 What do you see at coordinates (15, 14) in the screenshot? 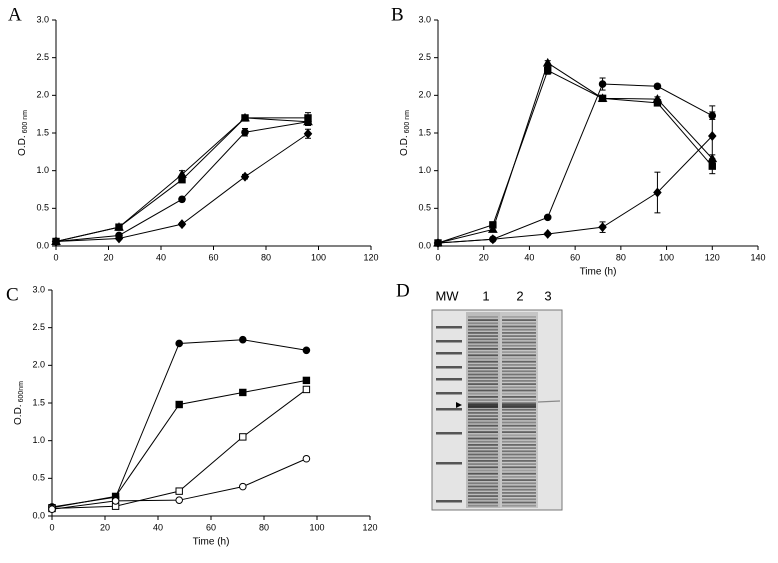
I see `panel-label: A` at bounding box center [15, 14].